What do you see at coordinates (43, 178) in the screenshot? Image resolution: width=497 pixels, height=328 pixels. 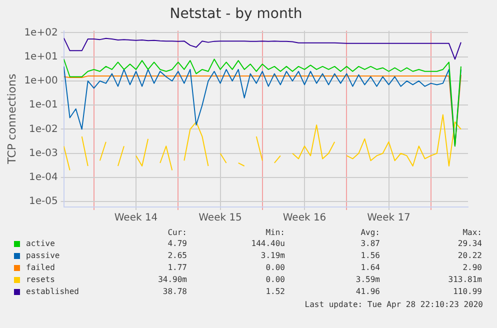 I see `y-tick-label: 1e-04` at bounding box center [43, 178].